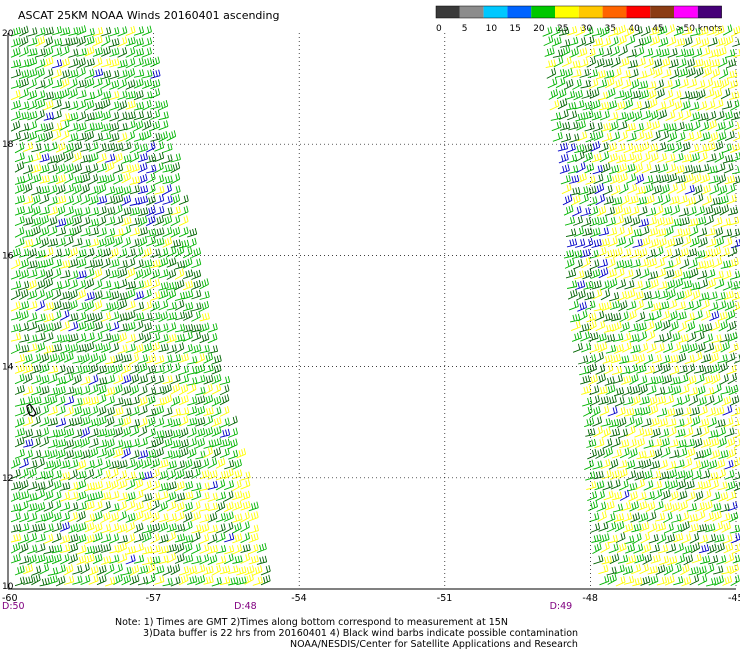  I want to click on wind-speed-colorbar: 0 5 10 15 20 25 30 35 40 45 >50 knots, so click(579, 19).